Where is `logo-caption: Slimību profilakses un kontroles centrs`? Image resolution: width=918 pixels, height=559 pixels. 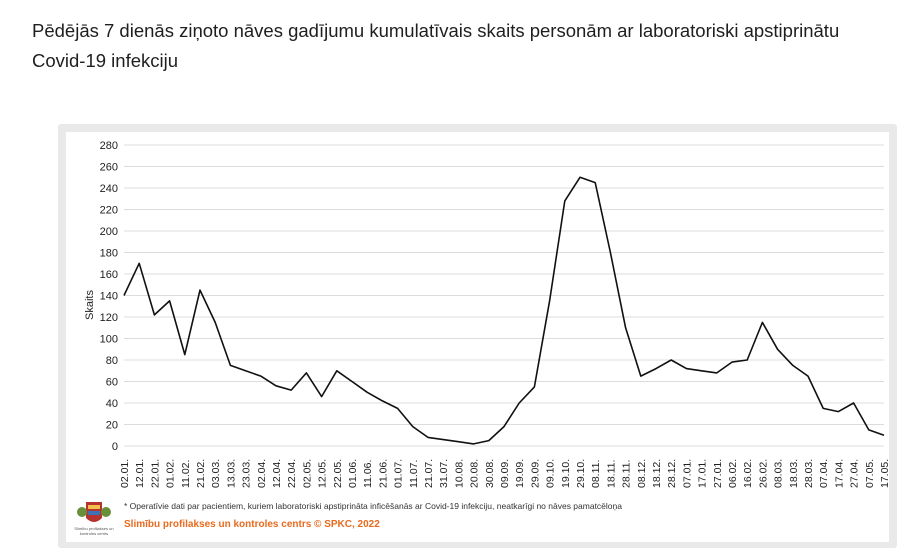
logo-caption: Slimību profilakses un kontroles centrs is located at coordinates (94, 531).